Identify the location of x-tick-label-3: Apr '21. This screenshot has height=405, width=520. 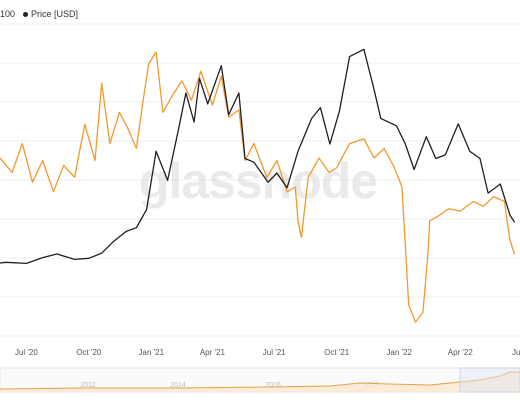
(213, 352).